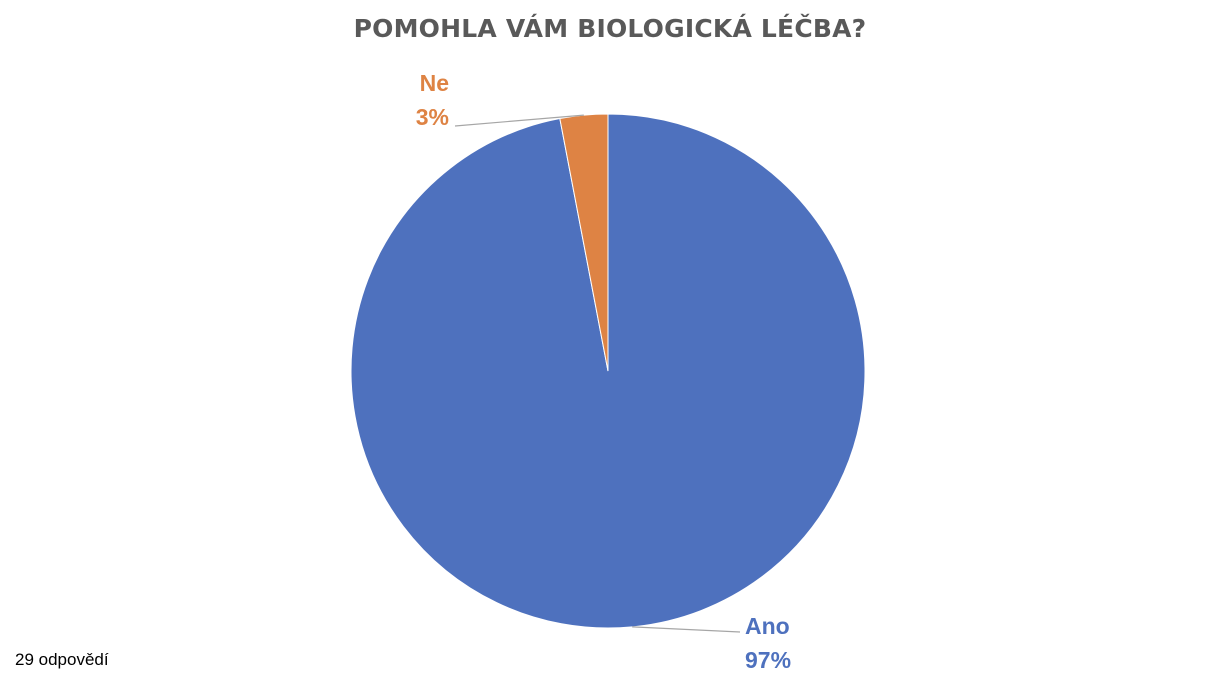  I want to click on response-count: 29 odpovědí, so click(62, 659).